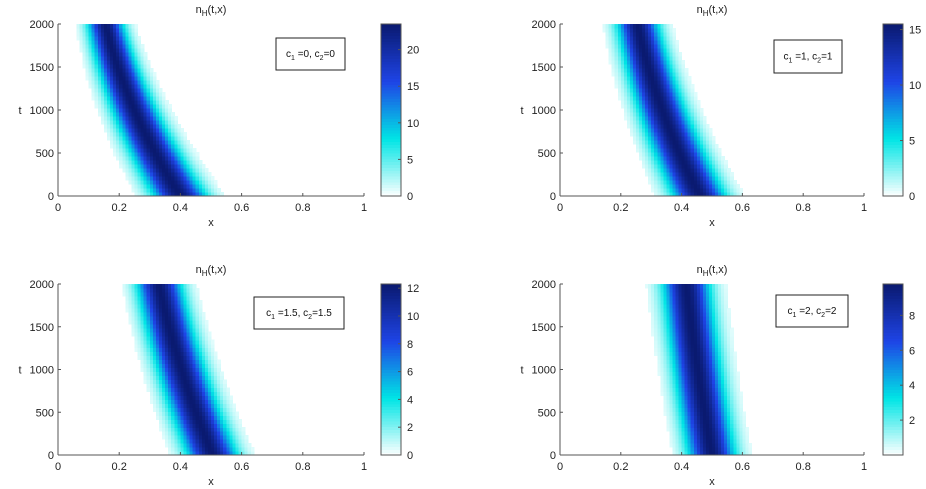 The image size is (926, 489). Describe the element at coordinates (288, 54) in the screenshot. I see `parameter-c1-label: c` at that location.